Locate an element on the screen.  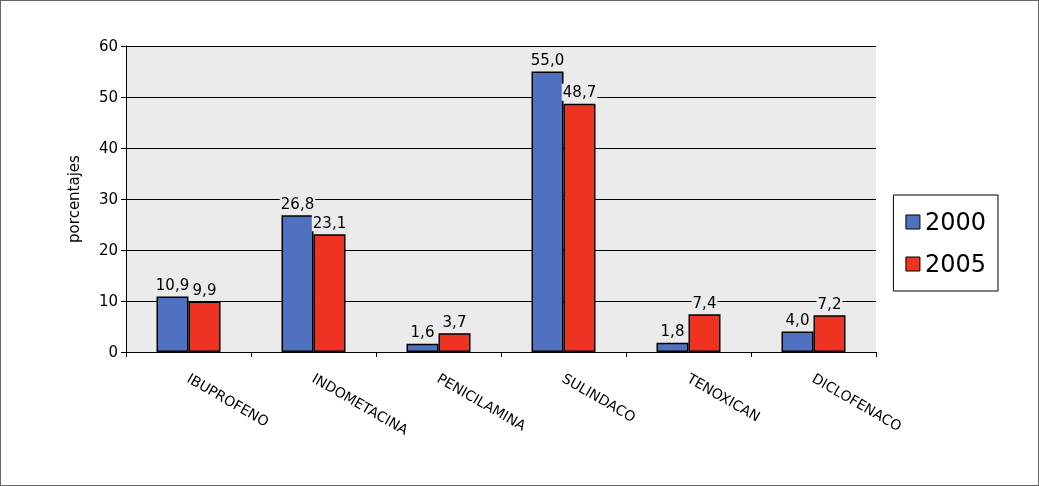
y-axis-title: porcentajes is located at coordinates (73, 198).